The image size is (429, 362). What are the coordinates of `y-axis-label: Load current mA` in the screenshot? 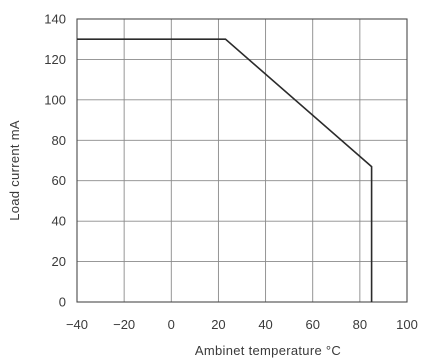 It's located at (14, 170).